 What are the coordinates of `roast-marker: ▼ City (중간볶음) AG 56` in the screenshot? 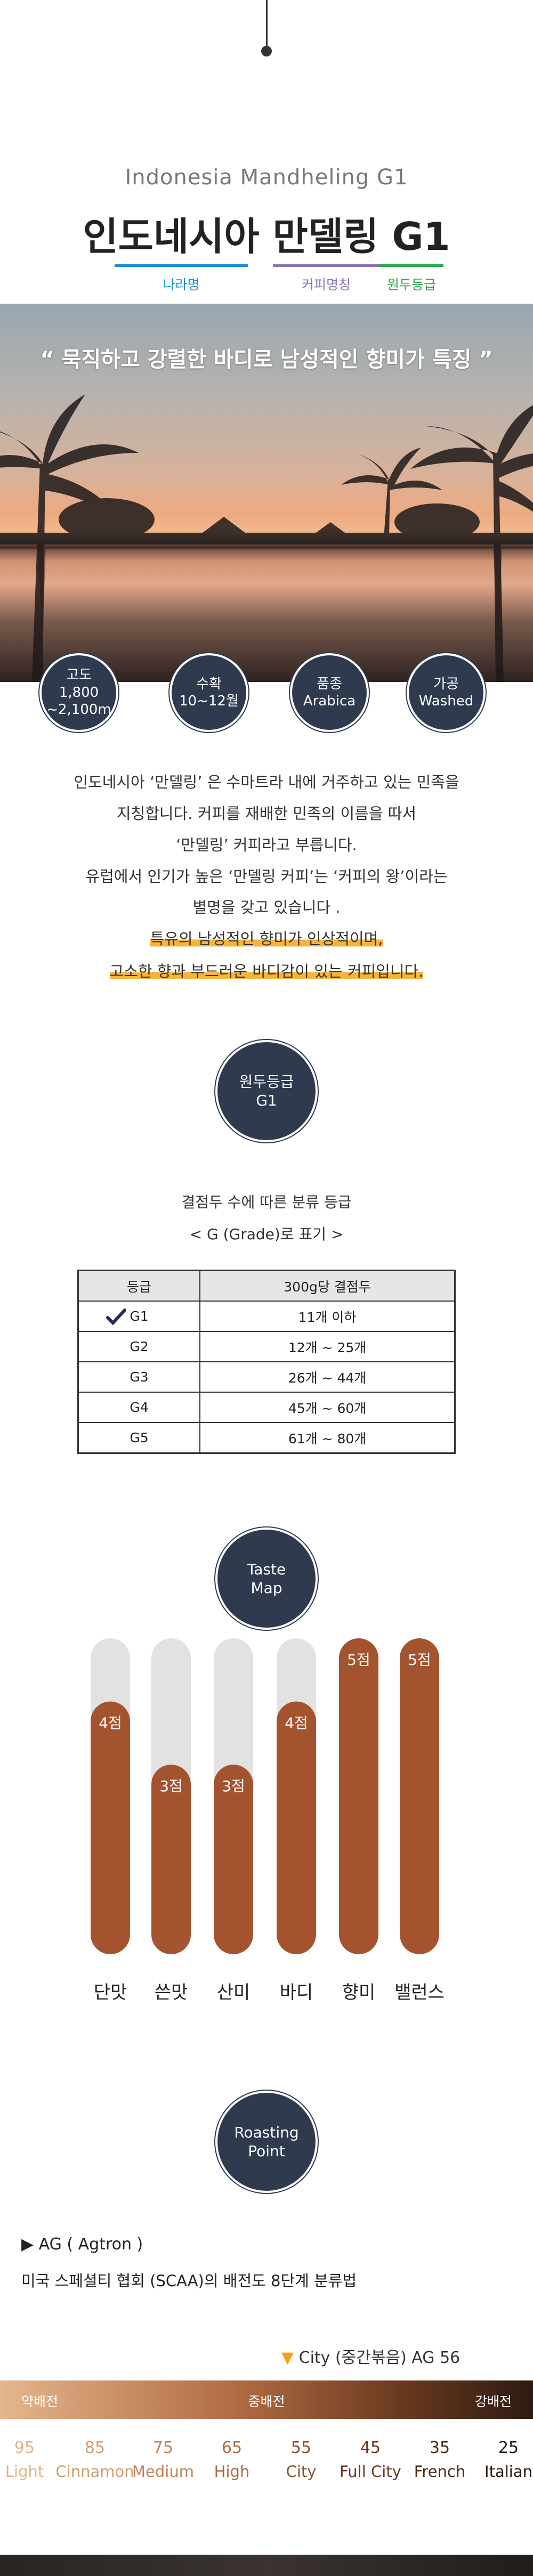 It's located at (370, 2356).